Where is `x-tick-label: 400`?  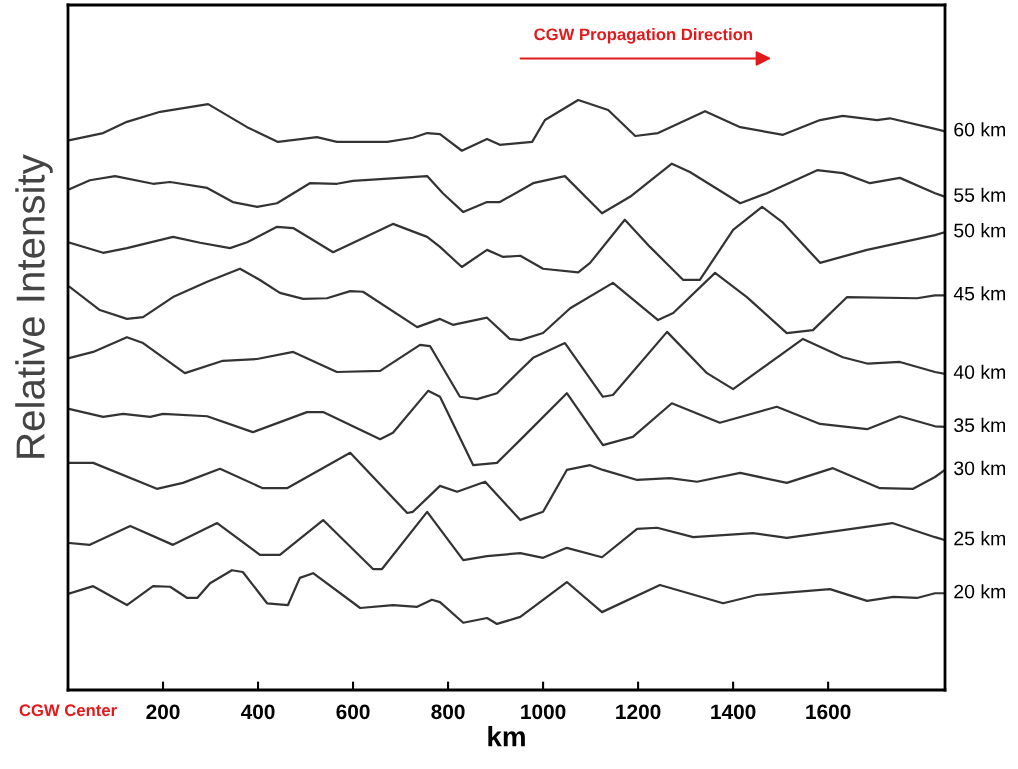 x-tick-label: 400 is located at coordinates (257, 712).